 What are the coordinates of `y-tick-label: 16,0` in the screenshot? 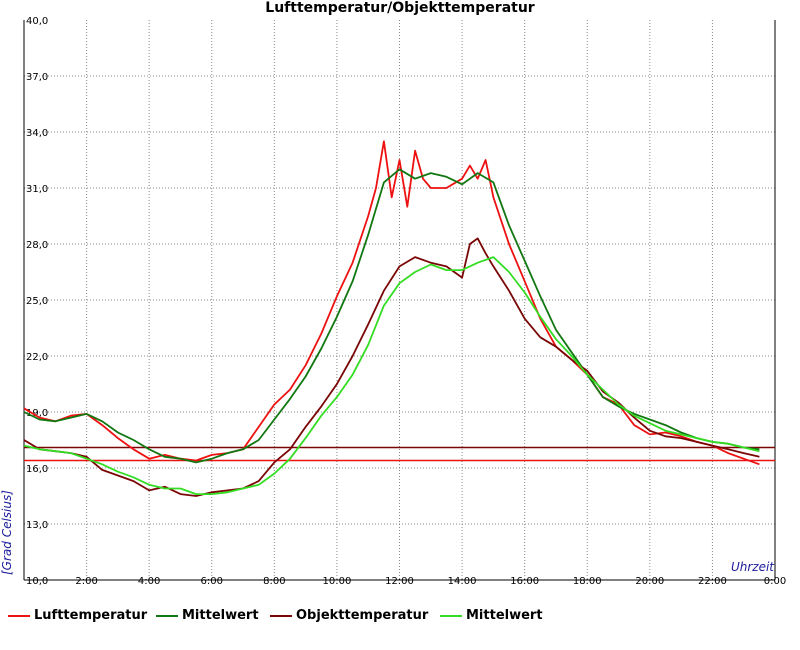 It's located at (37, 469).